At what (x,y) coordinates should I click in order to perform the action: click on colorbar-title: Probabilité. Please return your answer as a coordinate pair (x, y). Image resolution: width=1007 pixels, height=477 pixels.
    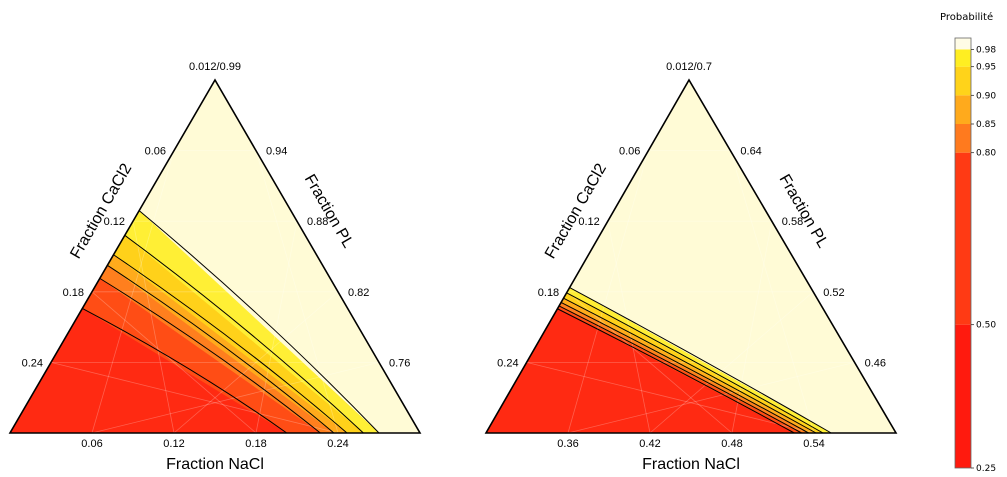
    Looking at the image, I should click on (966, 17).